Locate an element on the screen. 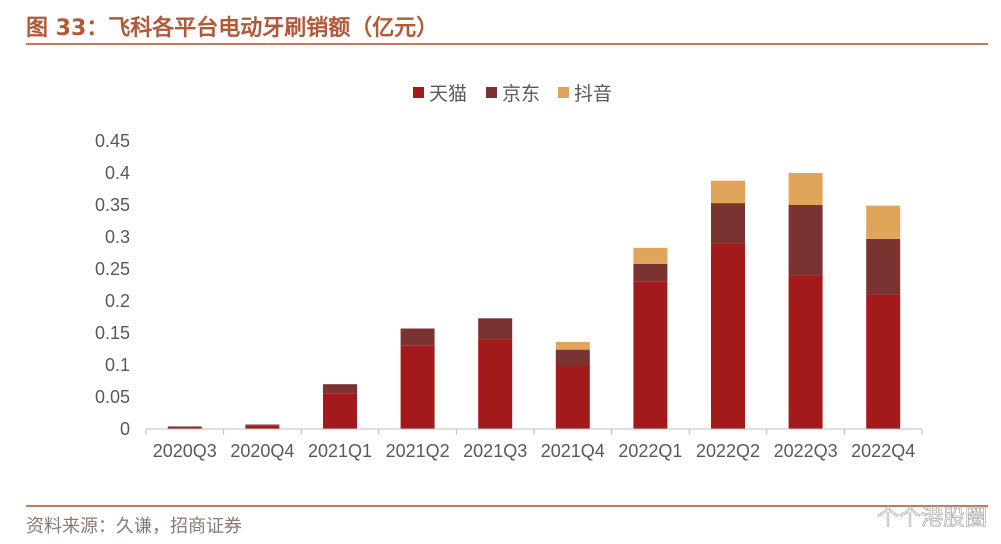 Image resolution: width=1001 pixels, height=544 pixels. figure-title: 图 33：飞科各平台电动牙刷销额（亿元） is located at coordinates (232, 28).